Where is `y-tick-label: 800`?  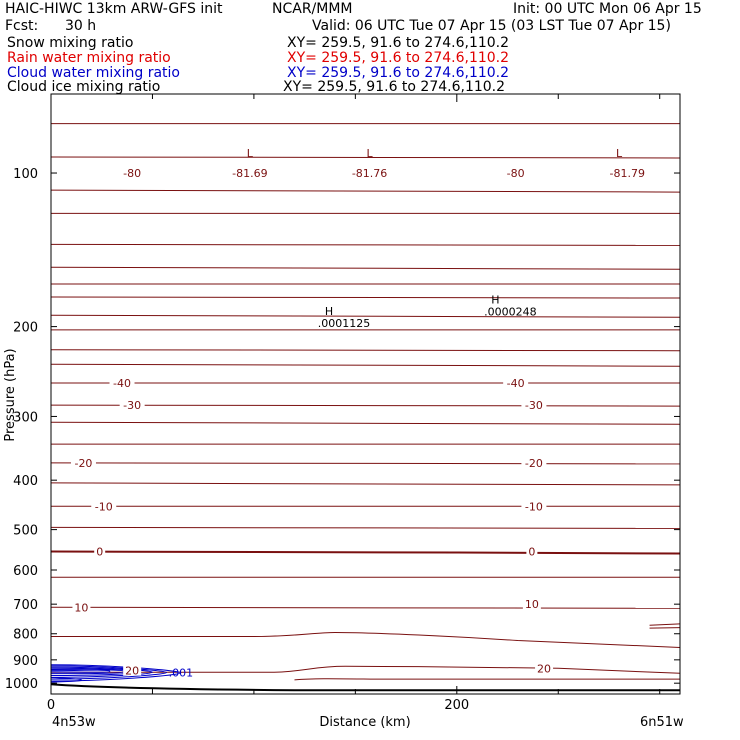
y-tick-label: 800 is located at coordinates (25, 635).